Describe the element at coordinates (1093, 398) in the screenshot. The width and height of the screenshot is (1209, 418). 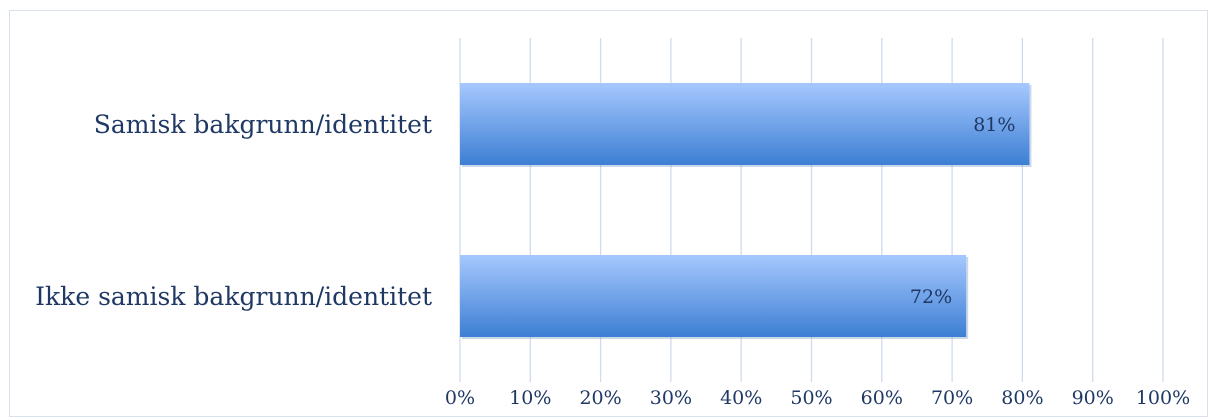
I see `x-tick-label: 90%` at that location.